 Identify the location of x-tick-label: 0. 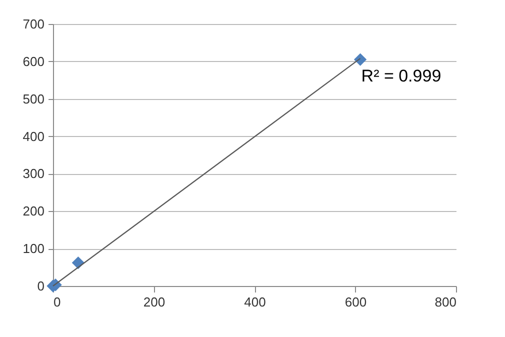
(57, 302).